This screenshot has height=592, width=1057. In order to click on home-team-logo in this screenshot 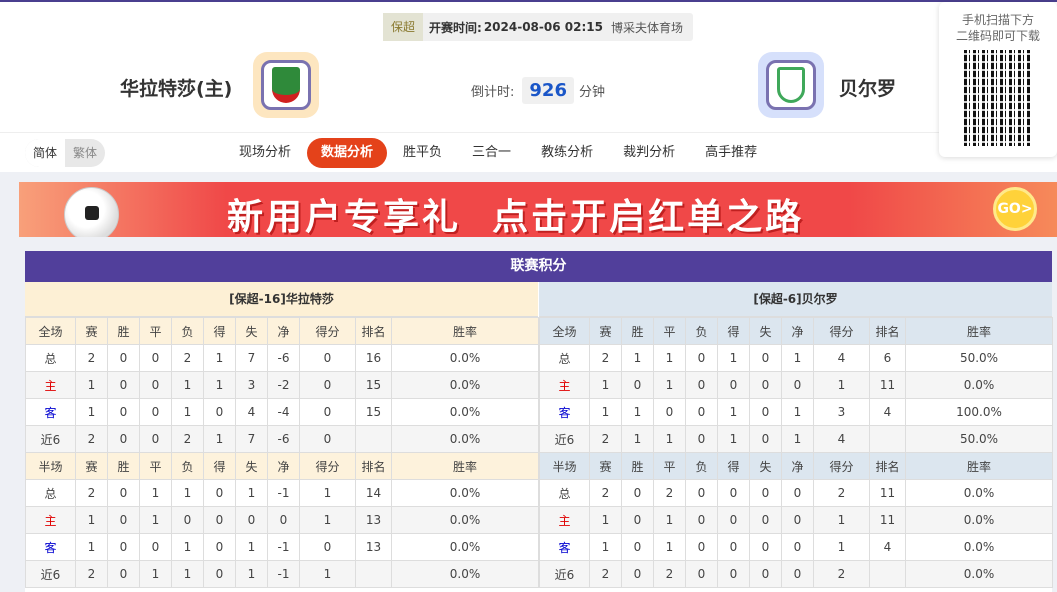, I will do `click(286, 85)`.